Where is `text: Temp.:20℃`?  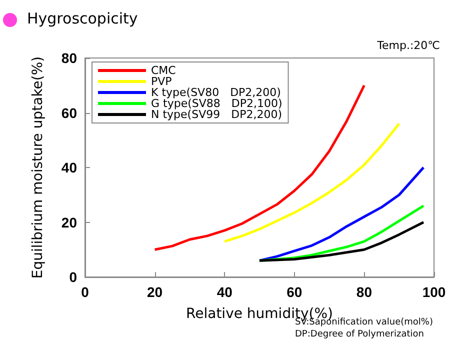
text: Temp.:20℃ is located at coordinates (408, 45).